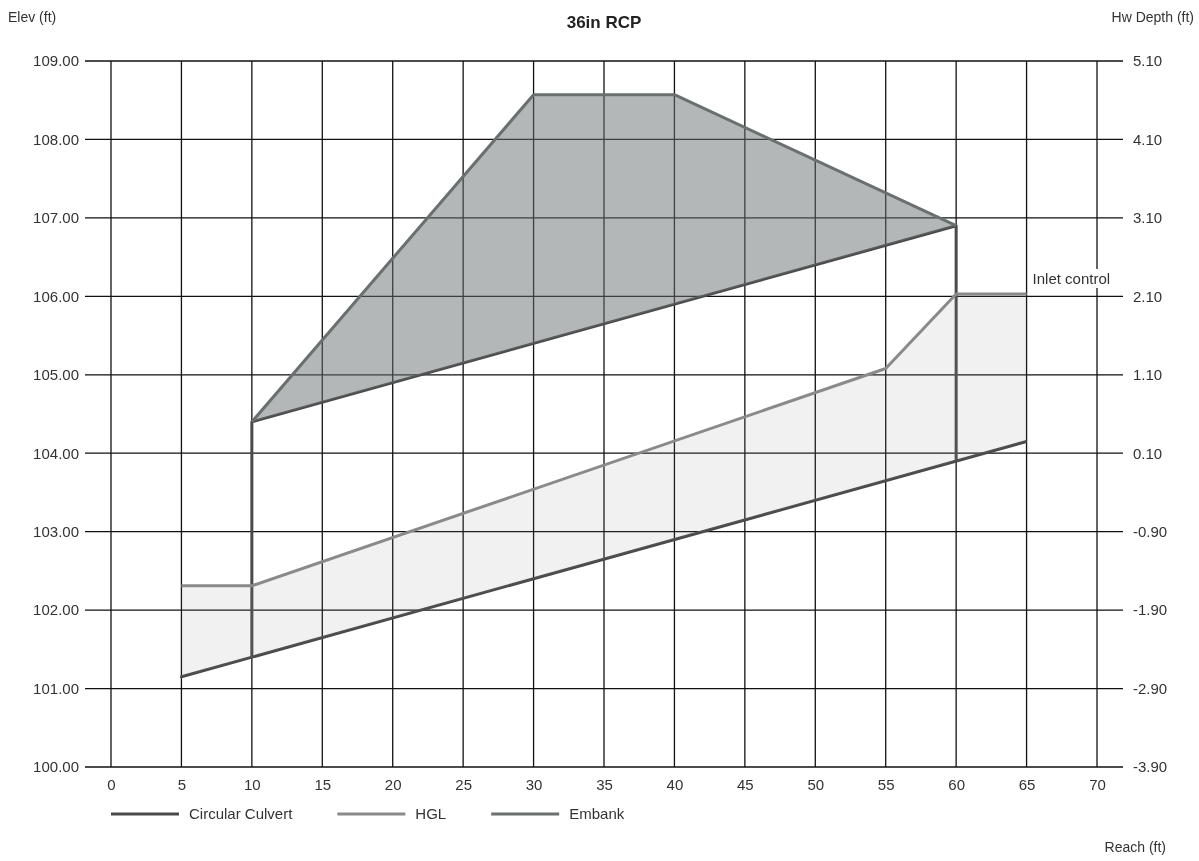  What do you see at coordinates (1150, 767) in the screenshot?
I see `y2-tick-label: -3.90` at bounding box center [1150, 767].